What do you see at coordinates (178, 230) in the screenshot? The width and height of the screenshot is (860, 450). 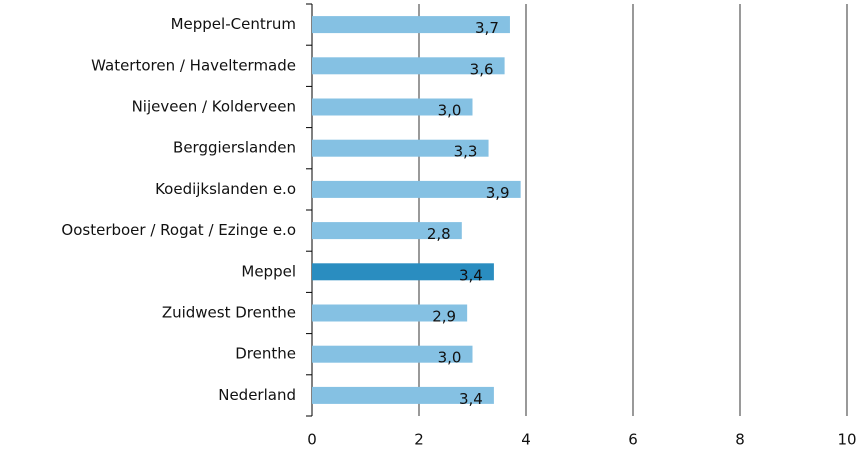 I see `y-tick-label: Oosterboer / Rogat / Ezinge e.o` at bounding box center [178, 230].